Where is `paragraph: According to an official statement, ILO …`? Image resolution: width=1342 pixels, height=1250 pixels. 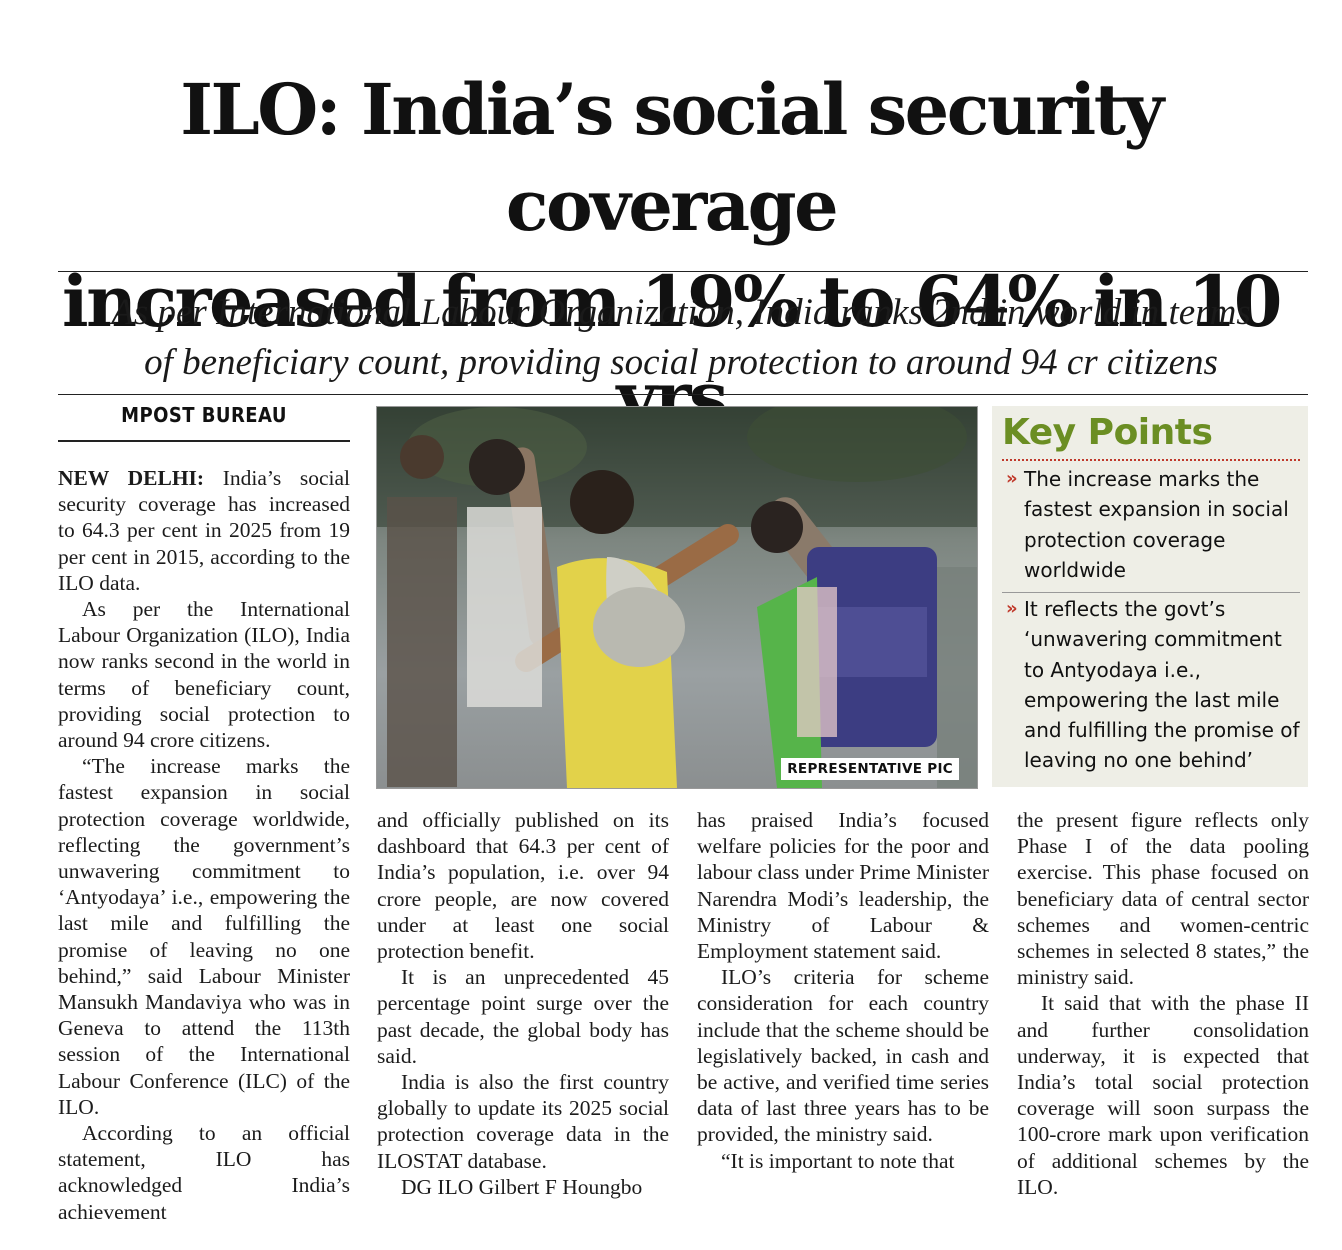
paragraph: According to an official statement, ILO … is located at coordinates (204, 1172).